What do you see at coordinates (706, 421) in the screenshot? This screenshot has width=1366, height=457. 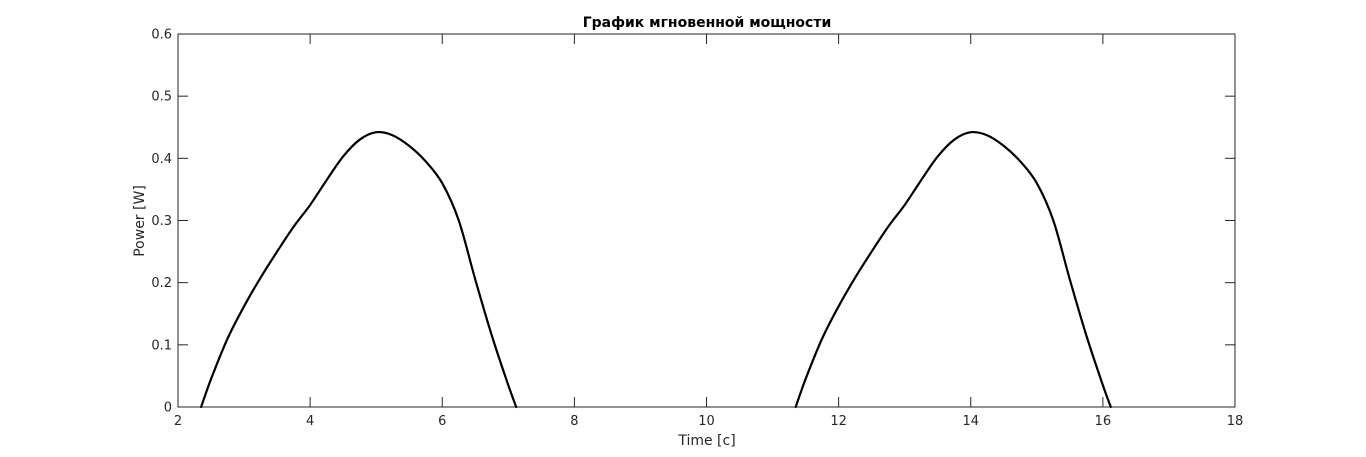 I see `x-tick-label: 10` at bounding box center [706, 421].